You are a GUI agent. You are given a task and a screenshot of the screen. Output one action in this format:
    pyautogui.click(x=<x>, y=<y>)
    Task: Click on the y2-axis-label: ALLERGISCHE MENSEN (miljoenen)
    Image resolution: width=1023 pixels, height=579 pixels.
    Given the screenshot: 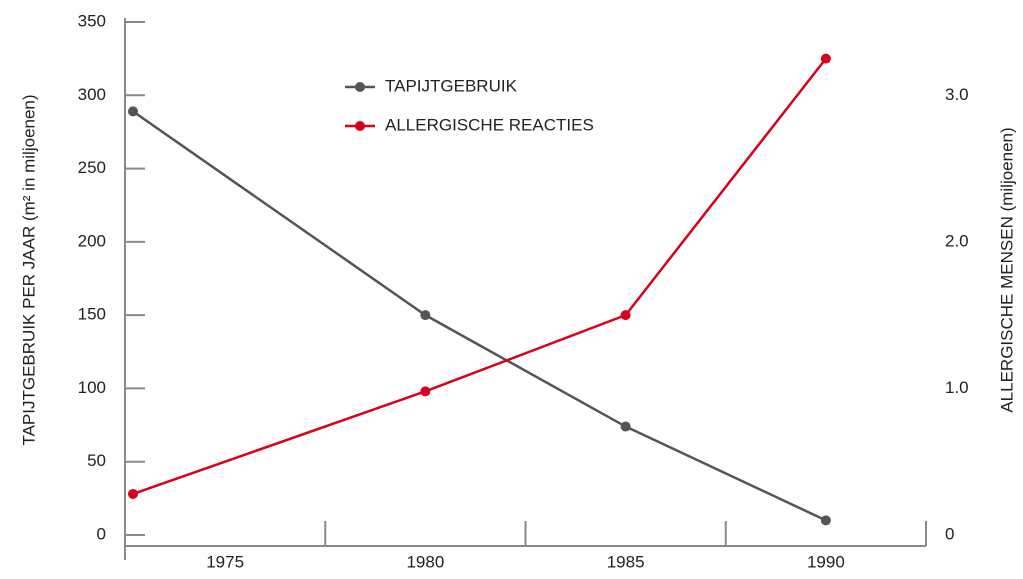 What is the action you would take?
    pyautogui.click(x=1006, y=269)
    